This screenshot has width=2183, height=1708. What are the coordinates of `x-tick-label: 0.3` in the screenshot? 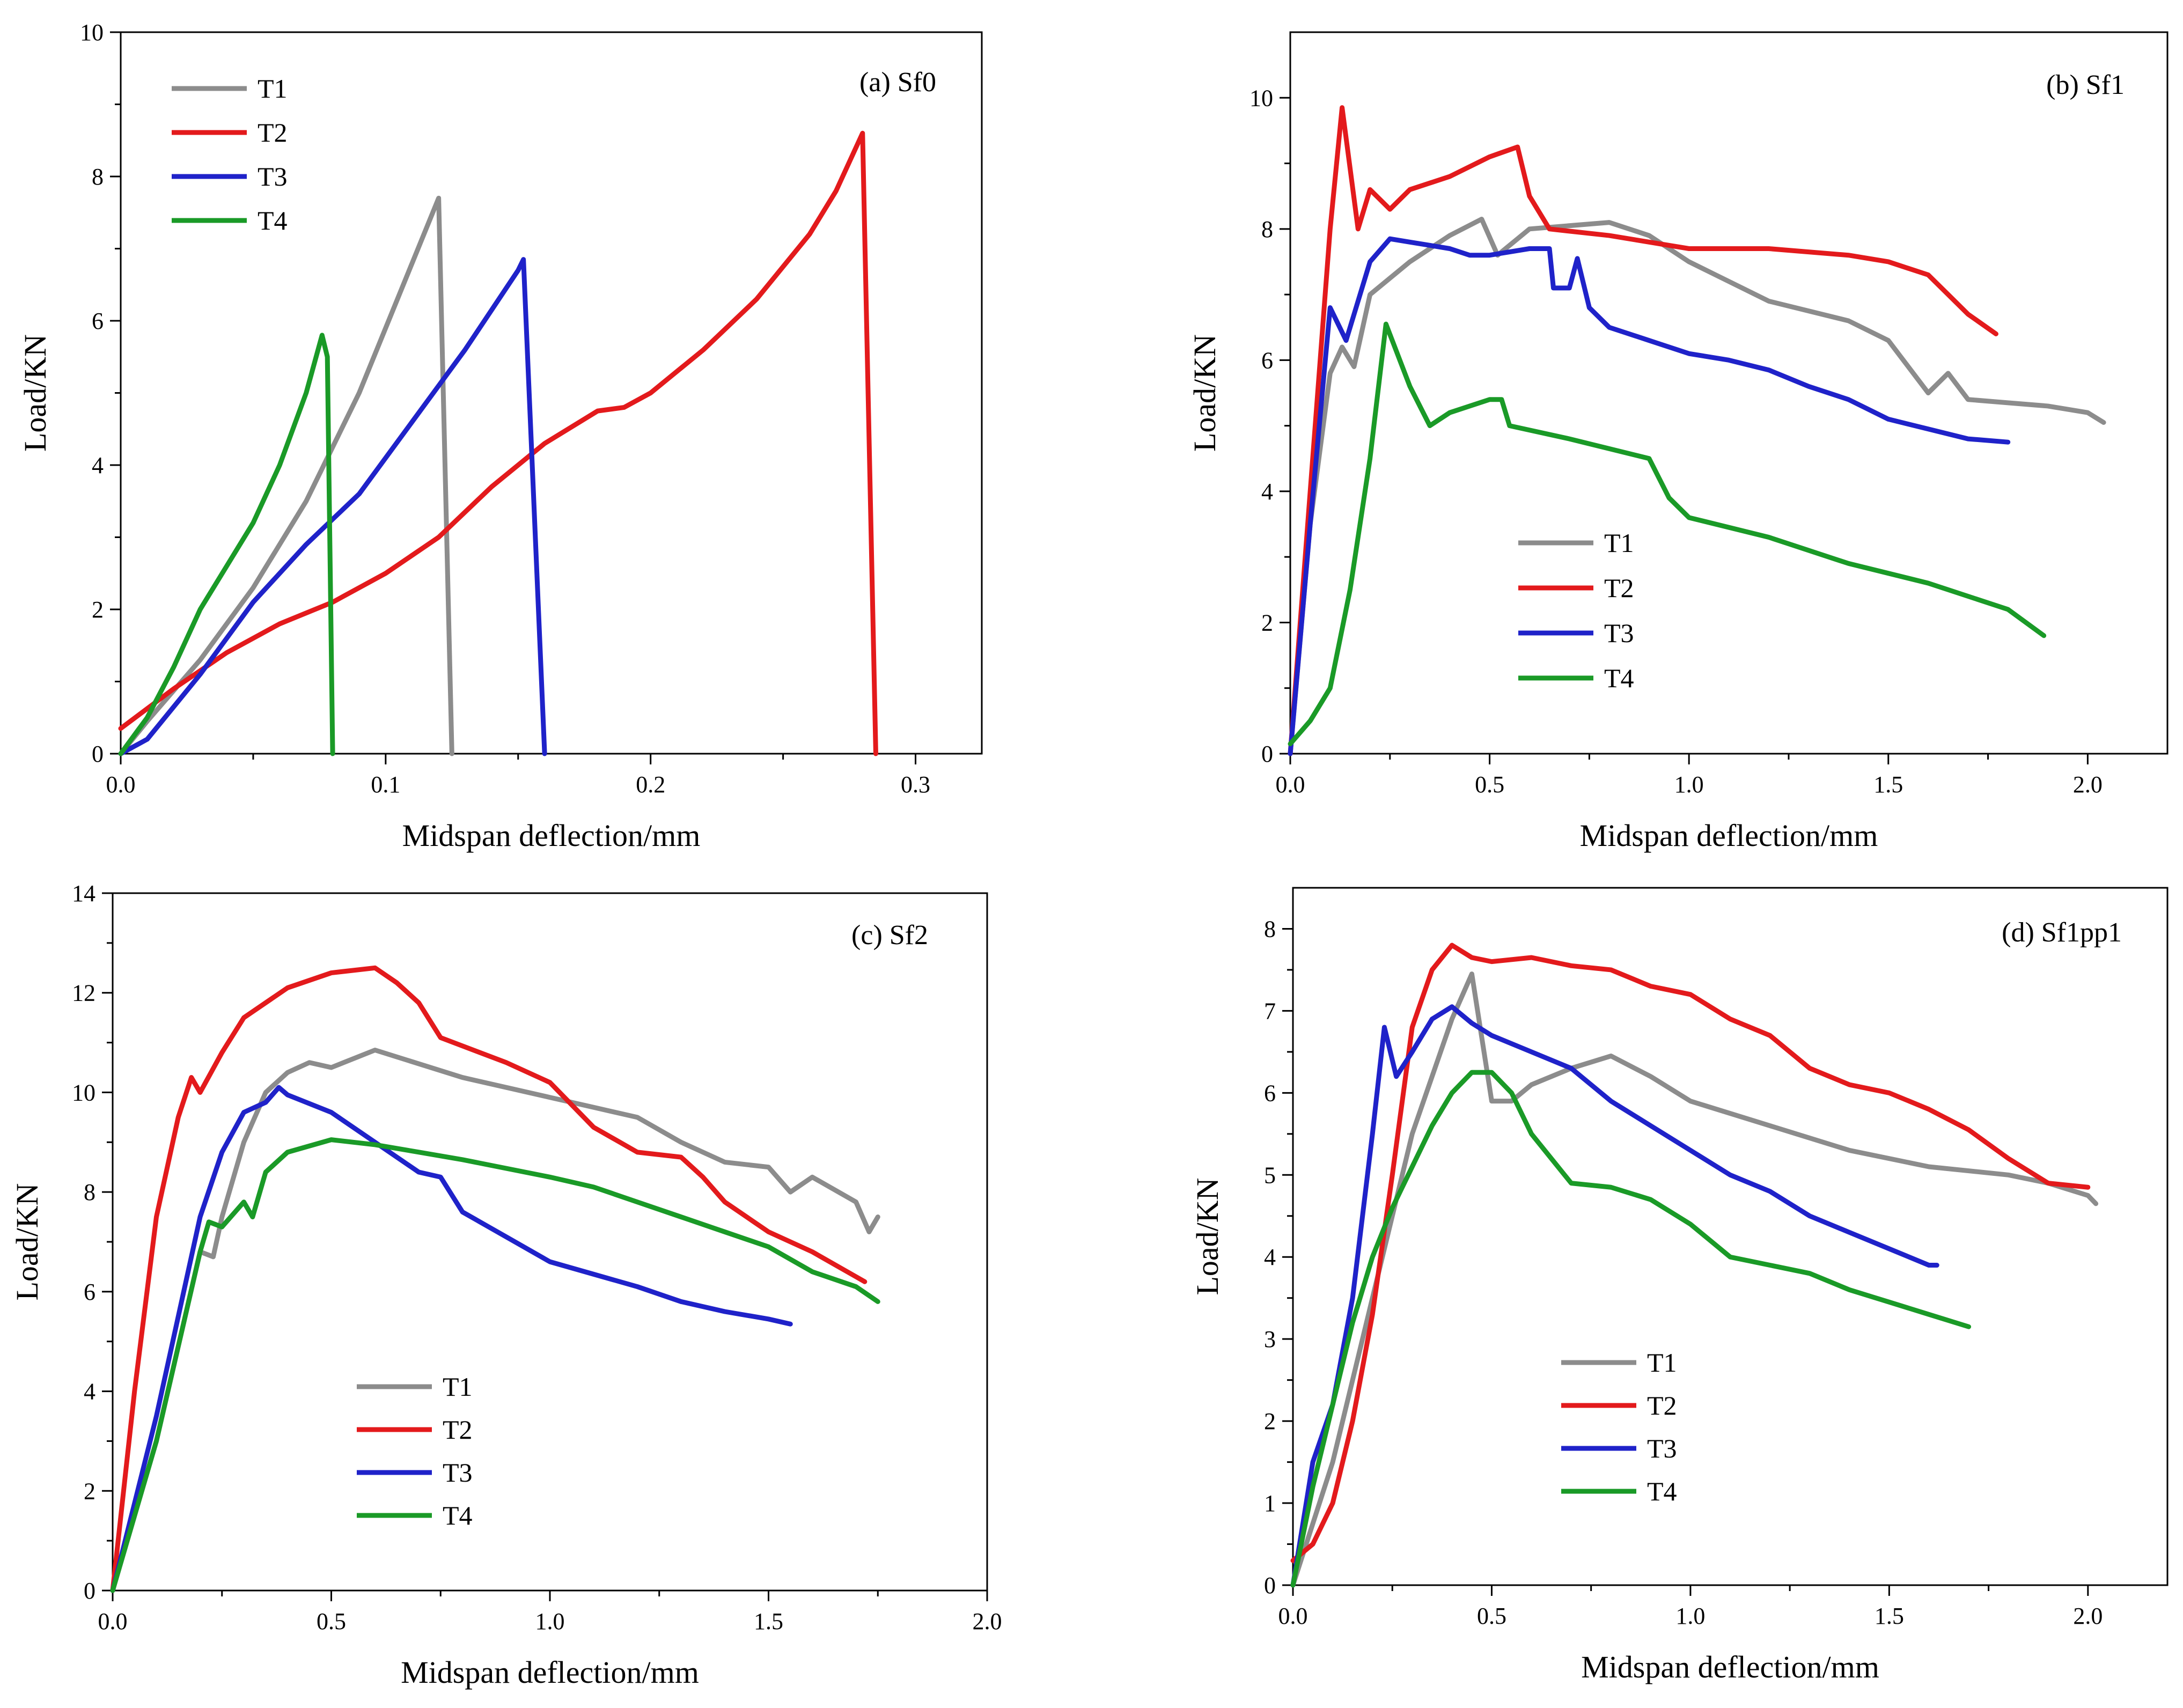 It's located at (915, 785).